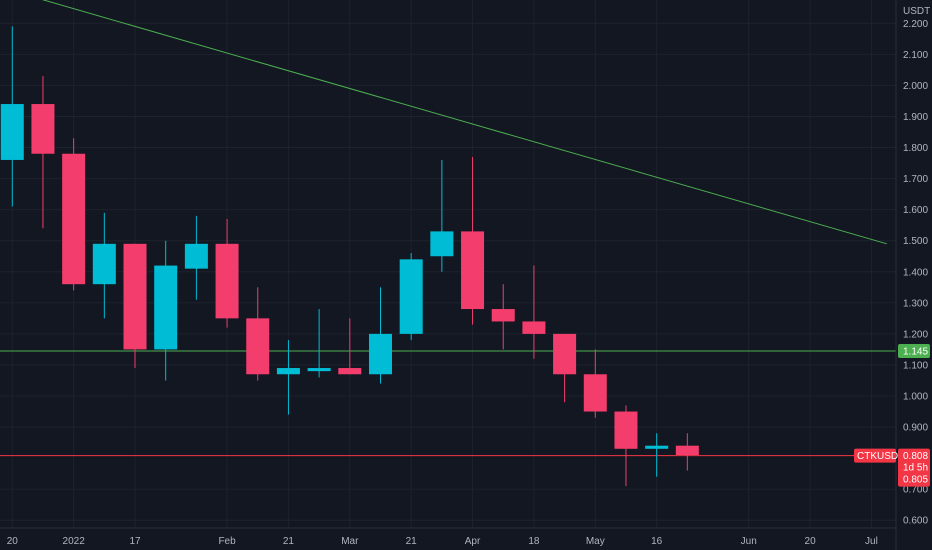  I want to click on price-tick-label: 1.800, so click(915, 148).